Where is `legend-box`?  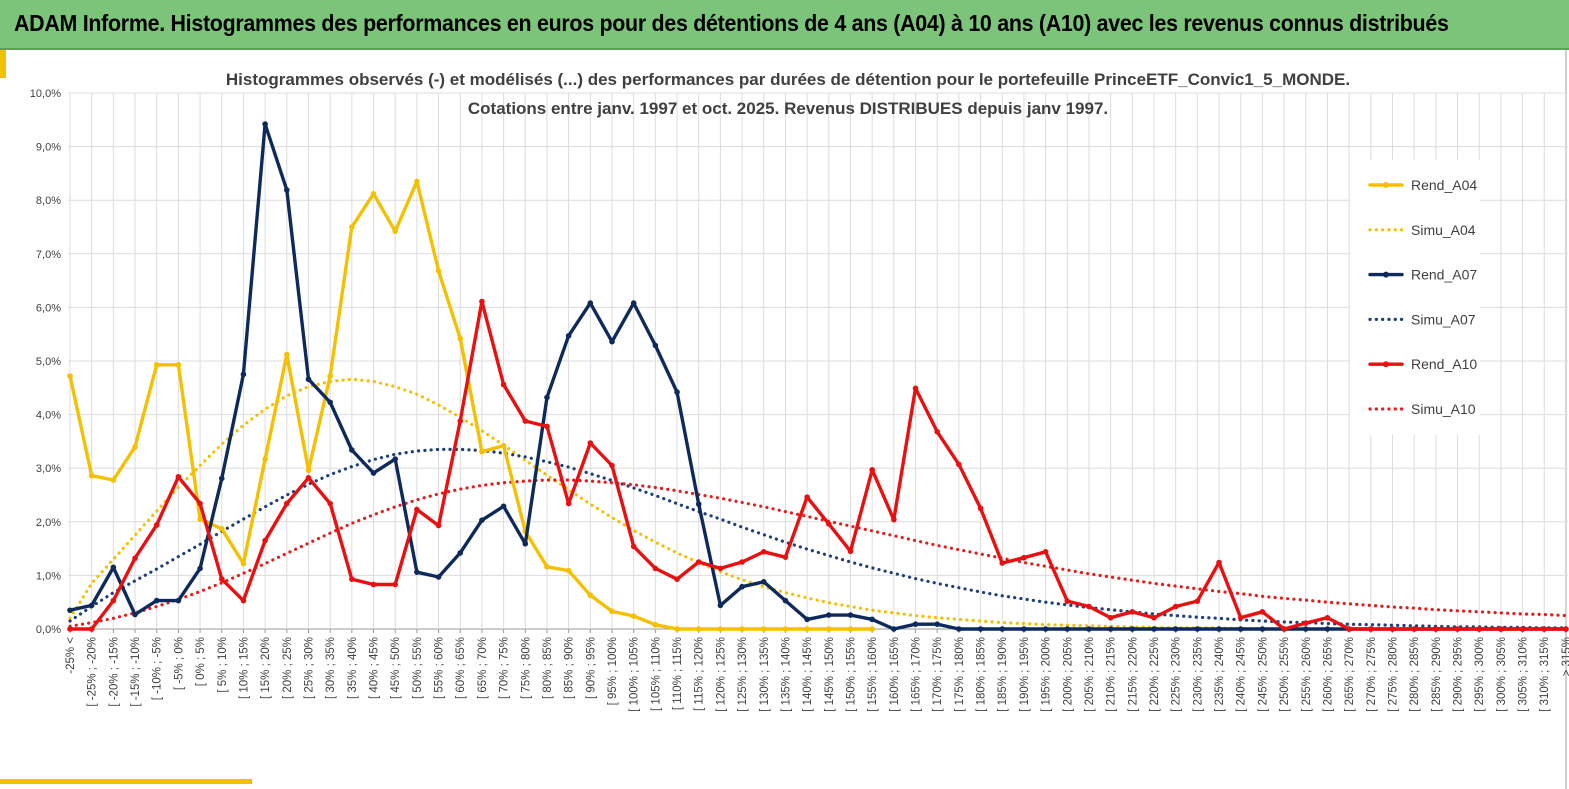
legend-box is located at coordinates (1415, 297).